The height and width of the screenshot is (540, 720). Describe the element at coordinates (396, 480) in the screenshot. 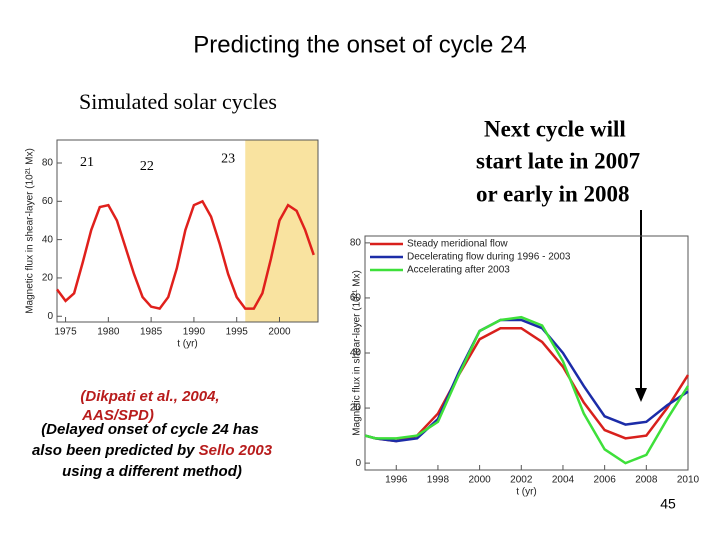

I see `x-tick-label: 1996` at that location.